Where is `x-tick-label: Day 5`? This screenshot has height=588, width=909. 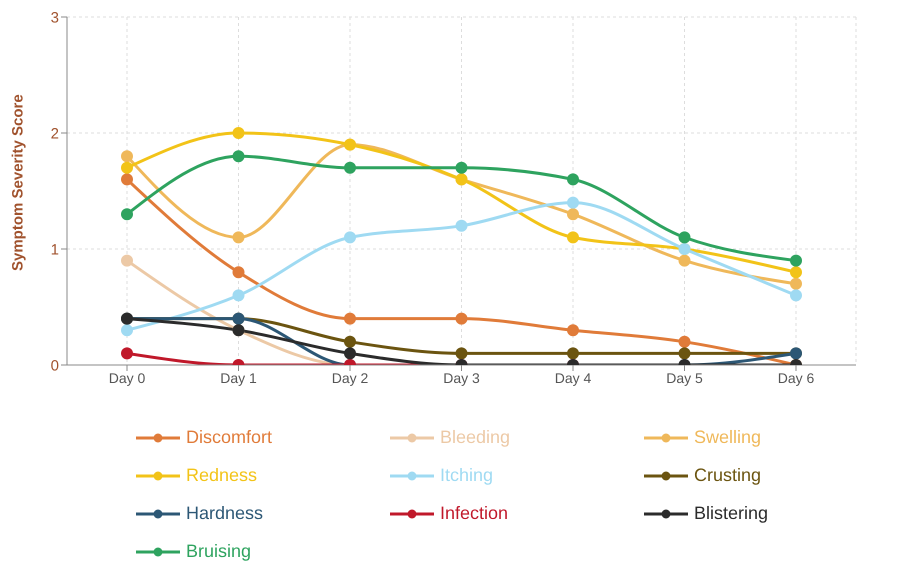 x-tick-label: Day 5 is located at coordinates (684, 378).